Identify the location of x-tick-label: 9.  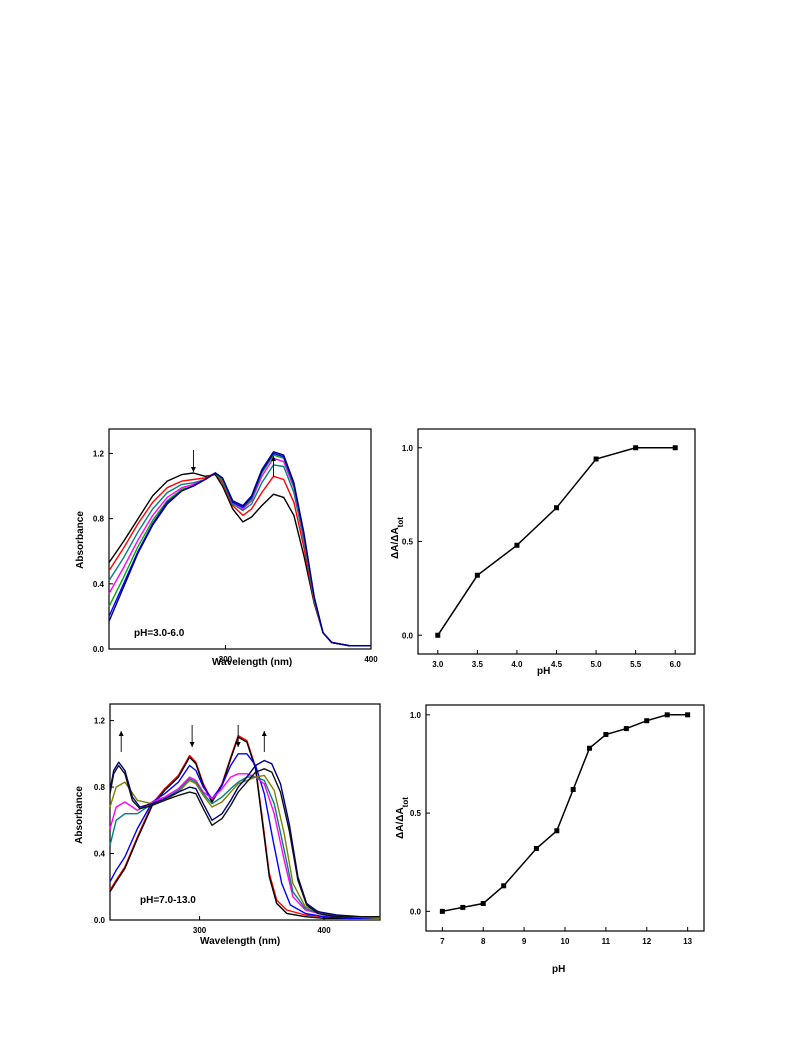
(524, 941).